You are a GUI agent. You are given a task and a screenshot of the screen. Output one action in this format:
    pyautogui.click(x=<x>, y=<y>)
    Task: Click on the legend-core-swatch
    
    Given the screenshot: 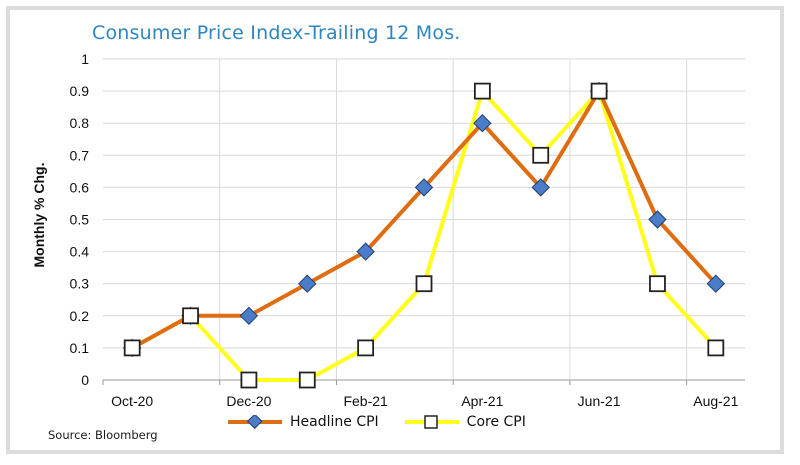 What is the action you would take?
    pyautogui.click(x=431, y=422)
    